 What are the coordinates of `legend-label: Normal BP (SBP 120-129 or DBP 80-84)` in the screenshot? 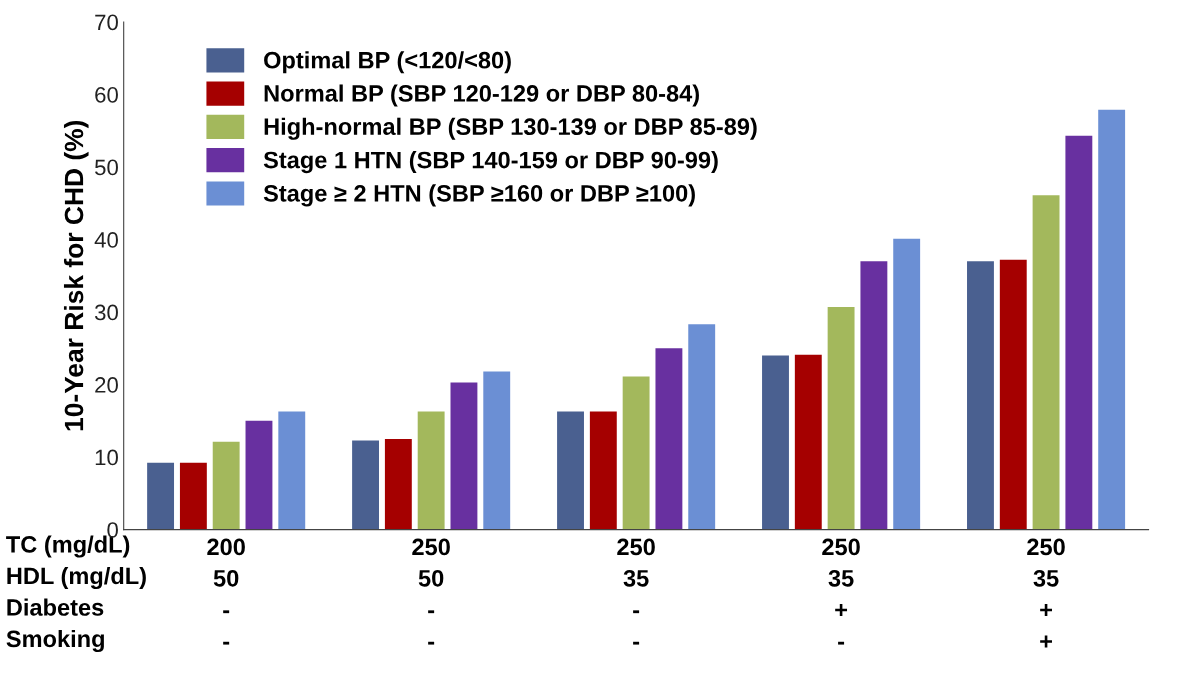 It's located at (481, 95).